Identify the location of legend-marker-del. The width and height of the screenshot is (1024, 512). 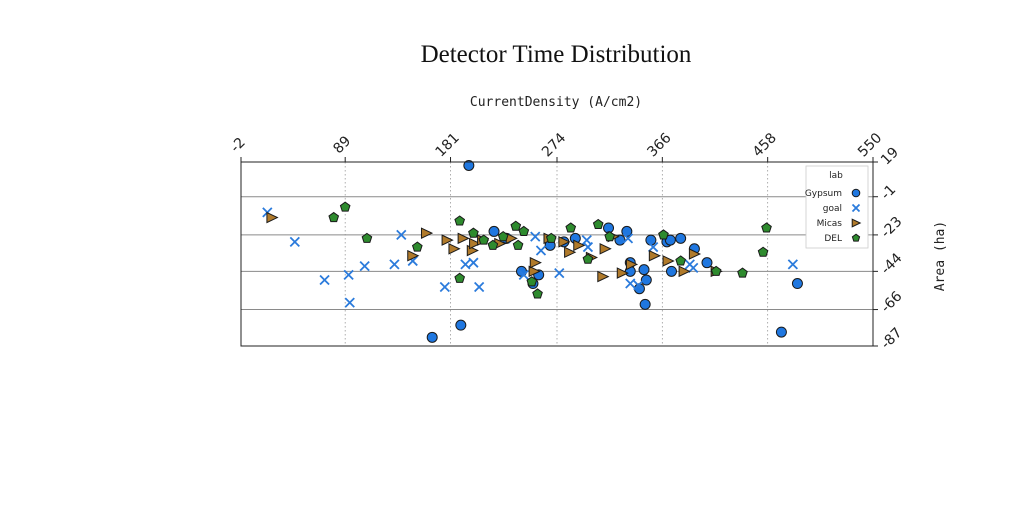
(856, 237).